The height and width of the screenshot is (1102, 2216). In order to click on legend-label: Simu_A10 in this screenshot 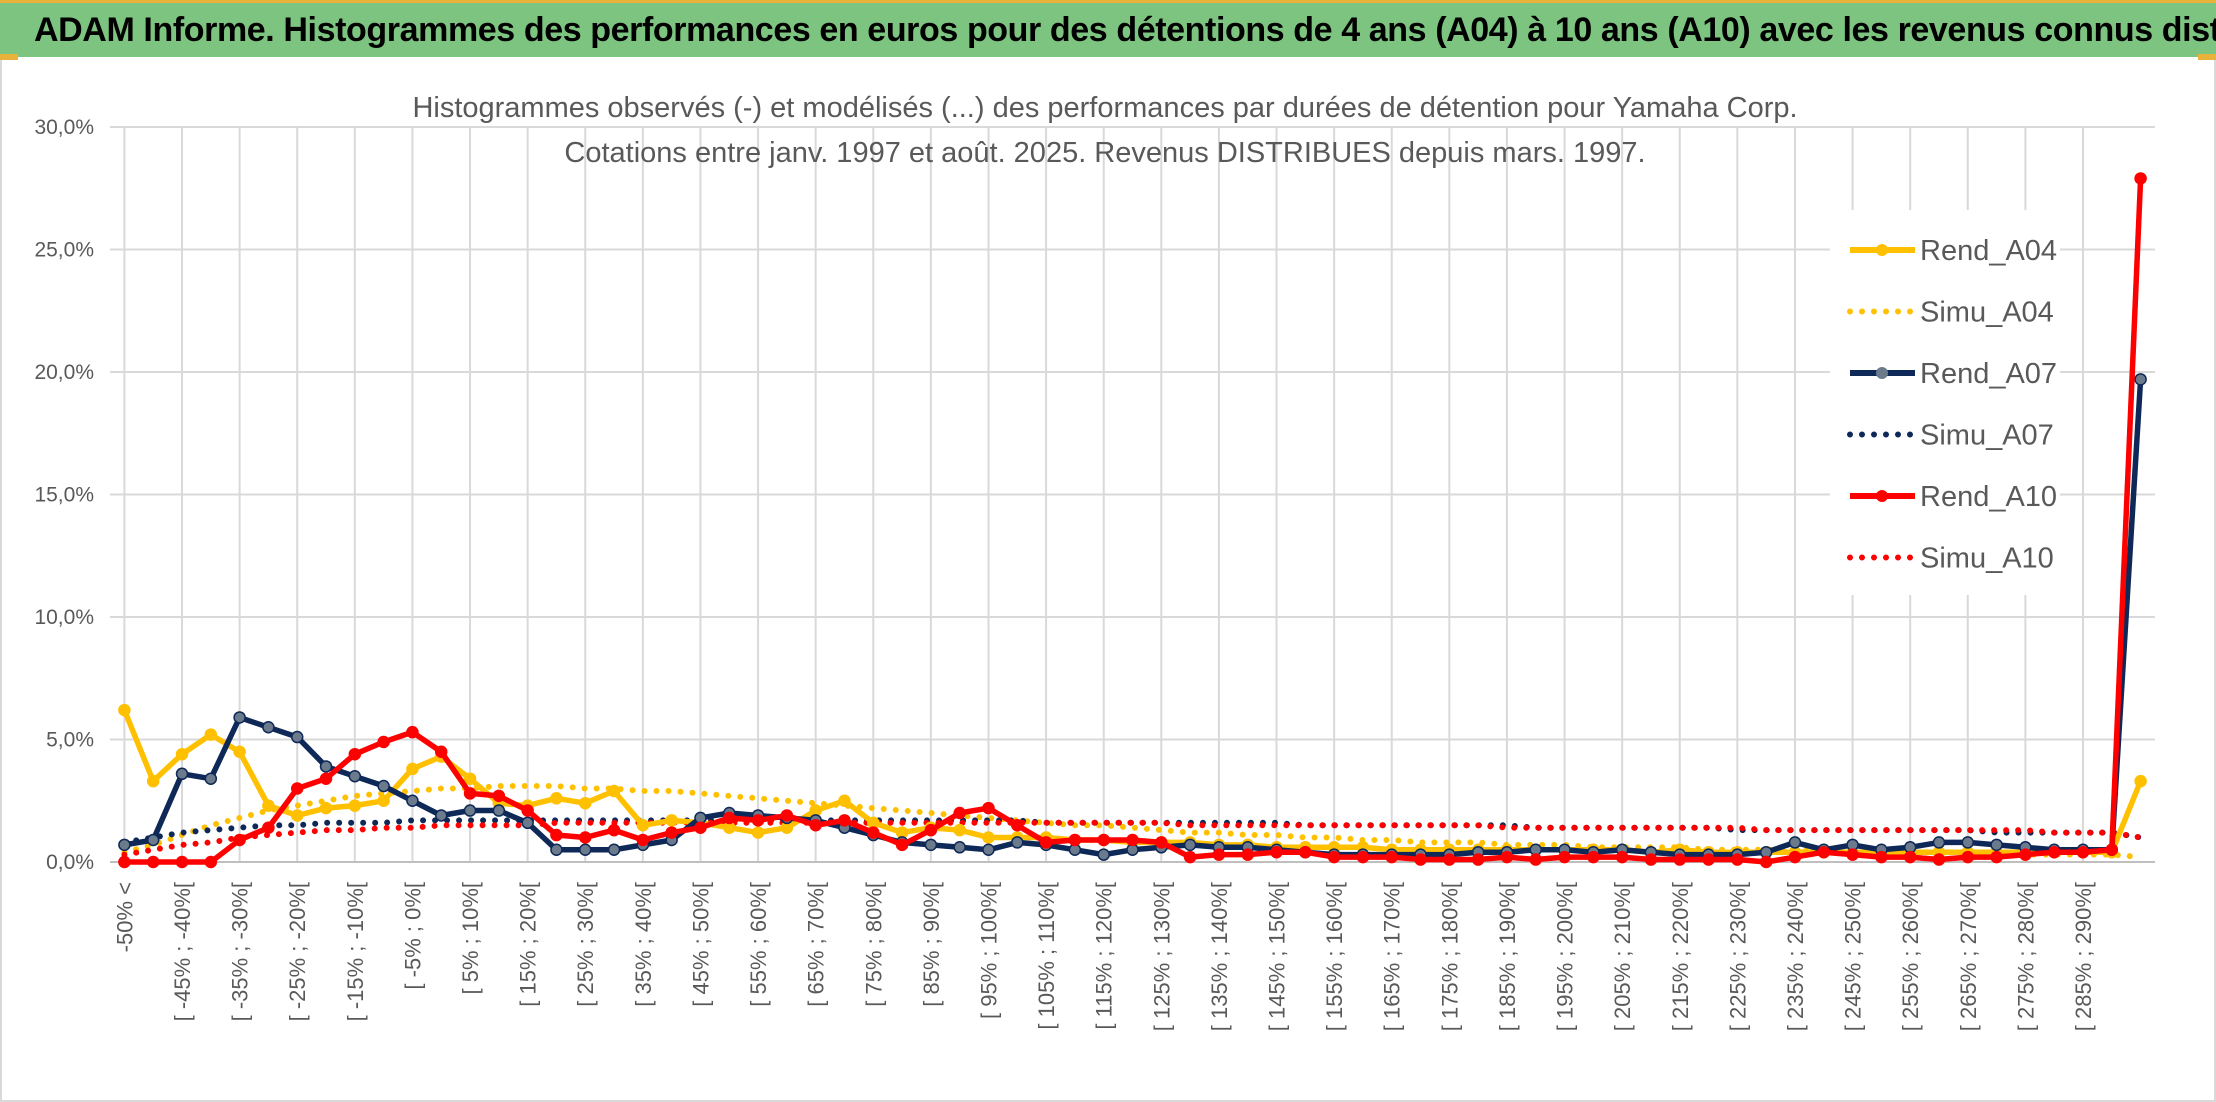, I will do `click(1987, 559)`.